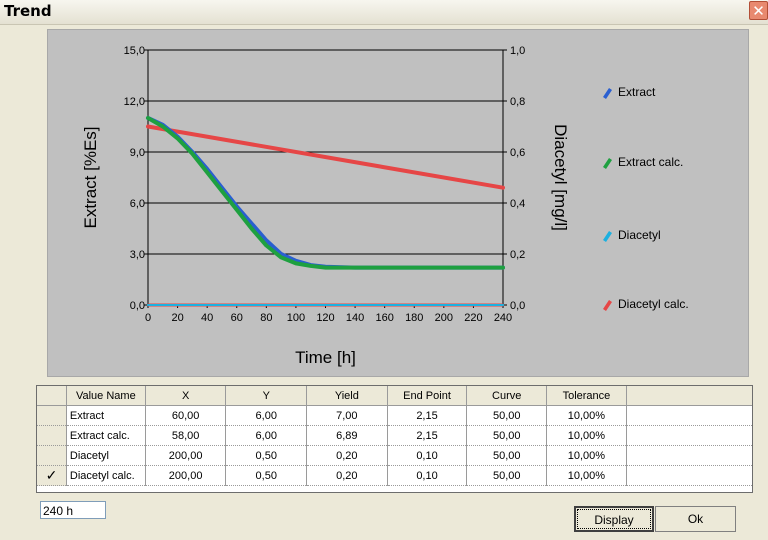  I want to click on table-row: Diacetyl 200,00 0,50 0,20 0,10 50,00 10,00%, so click(394, 455).